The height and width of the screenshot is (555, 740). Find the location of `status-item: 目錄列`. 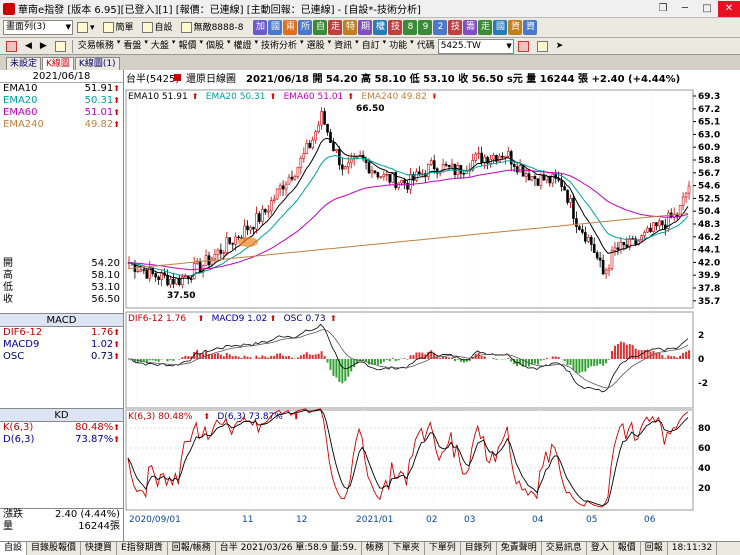

status-item: 目錄列 is located at coordinates (479, 548).